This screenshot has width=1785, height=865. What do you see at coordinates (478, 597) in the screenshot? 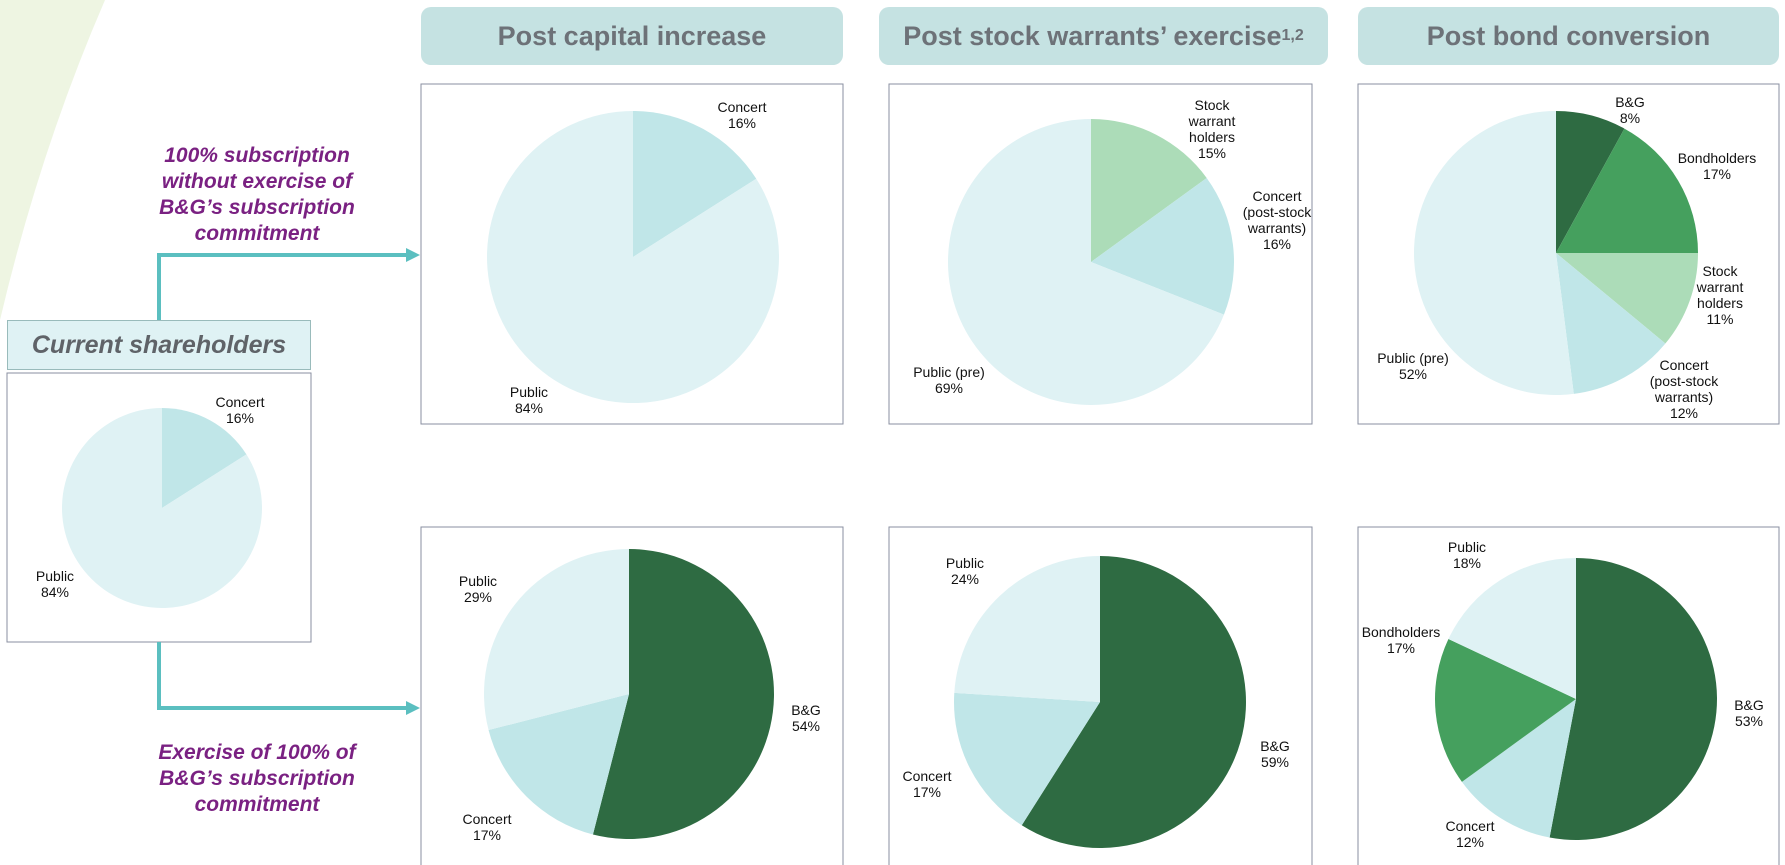
I see `value-label: 29%` at bounding box center [478, 597].